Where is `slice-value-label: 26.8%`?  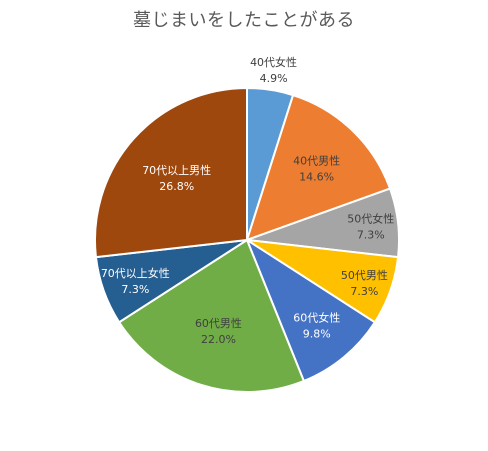
slice-value-label: 26.8% is located at coordinates (176, 186).